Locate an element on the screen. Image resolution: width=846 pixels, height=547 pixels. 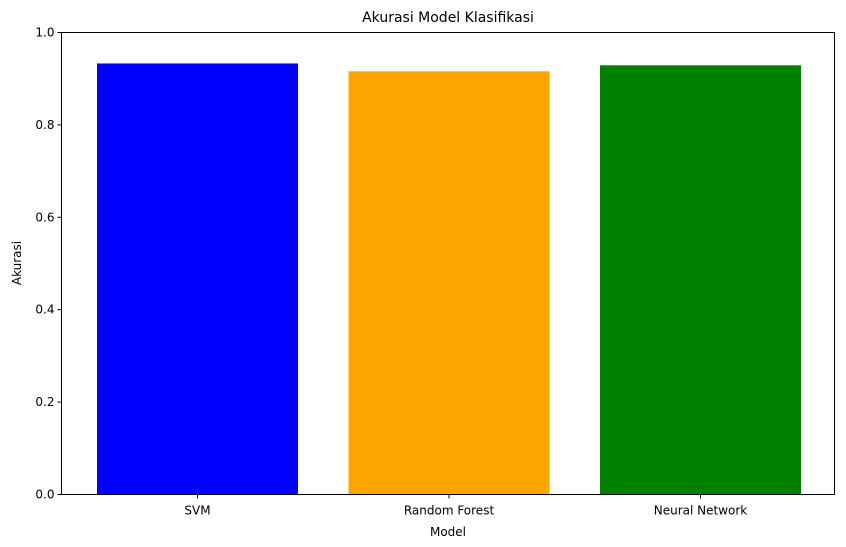
x-tick-label: SVM is located at coordinates (197, 511).